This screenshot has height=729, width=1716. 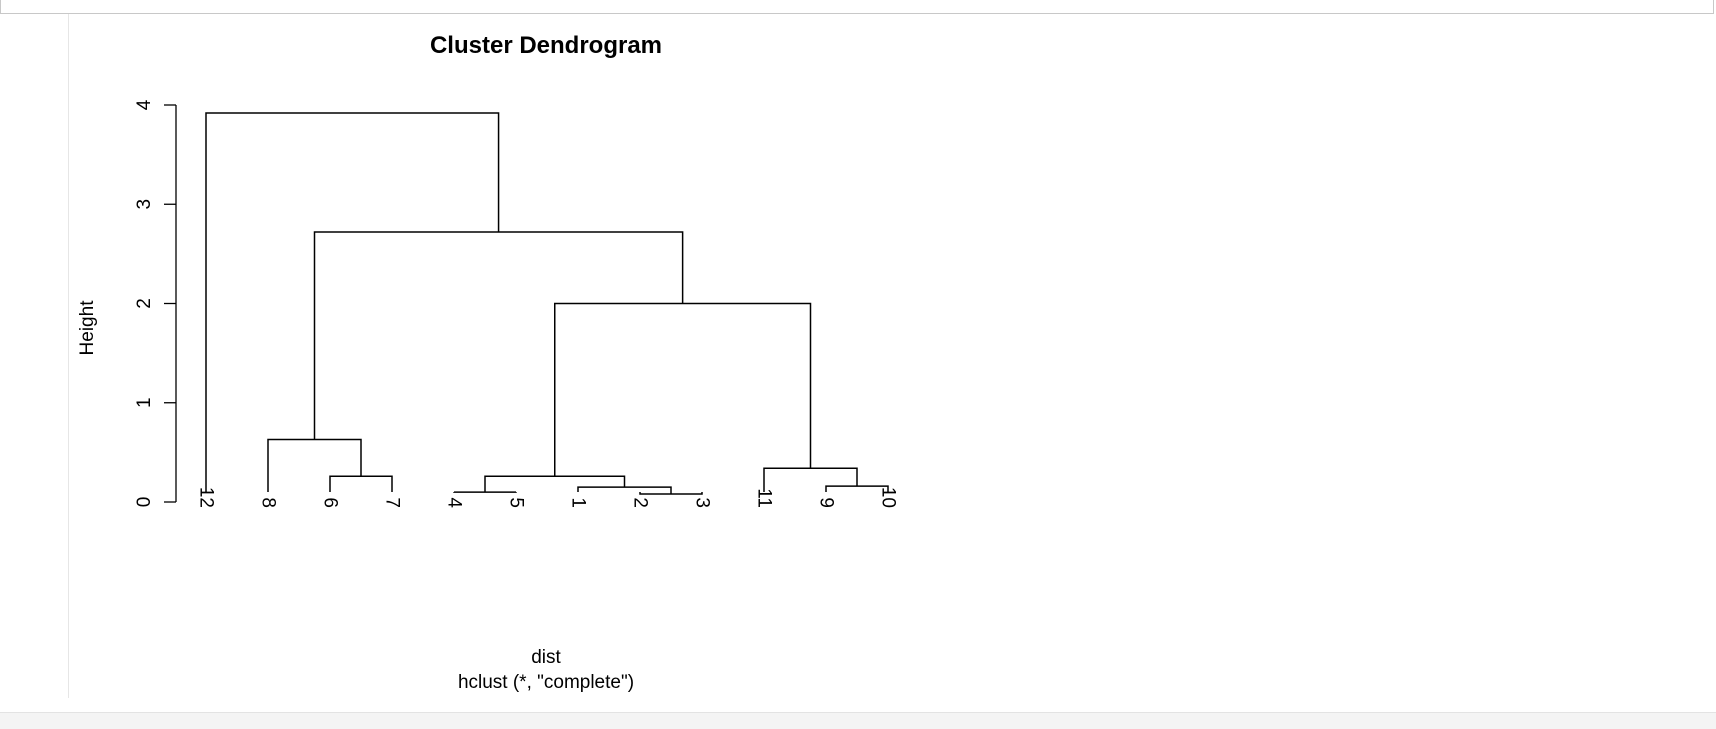 I want to click on leaf-label: 4, so click(x=454, y=502).